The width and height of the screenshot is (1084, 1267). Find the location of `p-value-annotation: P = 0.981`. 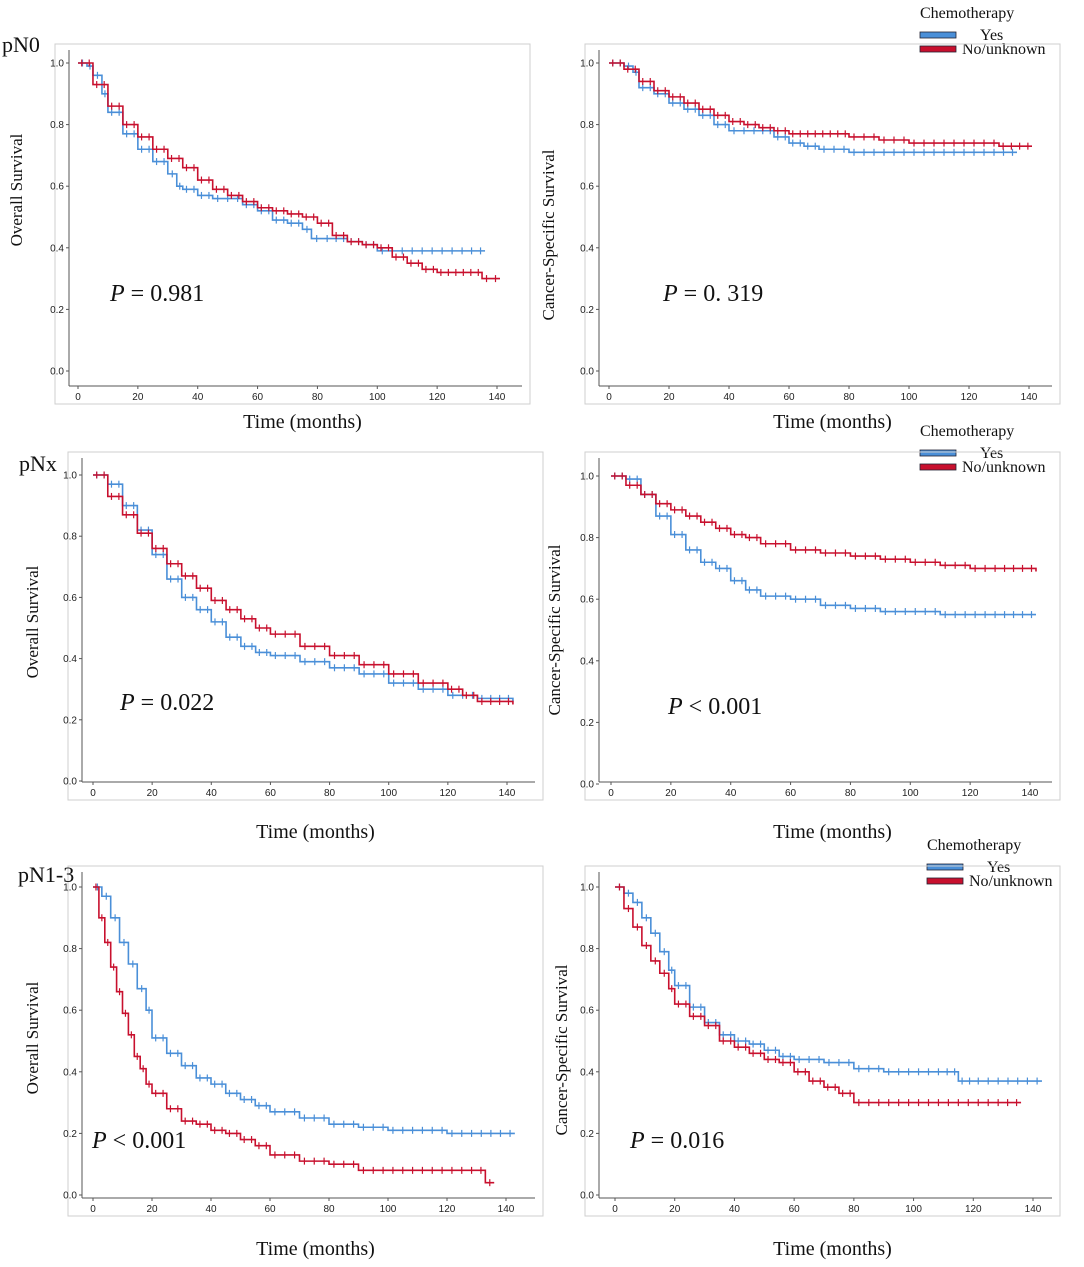

p-value-annotation: P = 0.981 is located at coordinates (156, 294).